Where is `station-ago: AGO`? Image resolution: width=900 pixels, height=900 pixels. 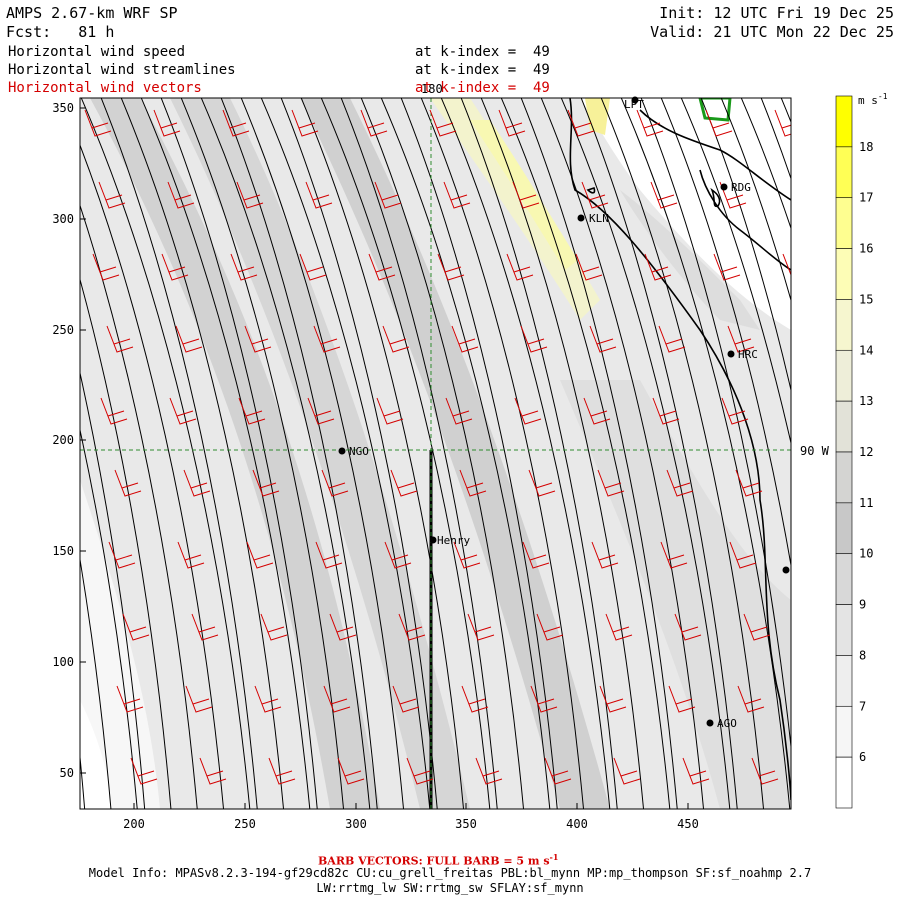
station-ago: AGO is located at coordinates (721, 723).